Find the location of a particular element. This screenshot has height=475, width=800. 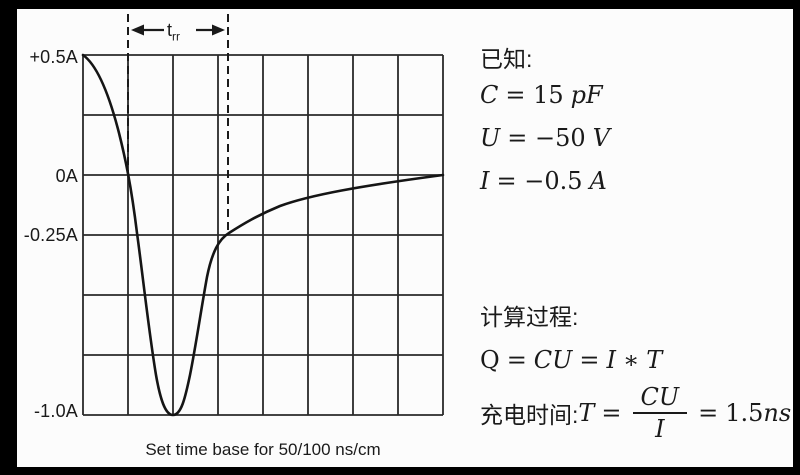

known-title: 已知: is located at coordinates (506, 59).